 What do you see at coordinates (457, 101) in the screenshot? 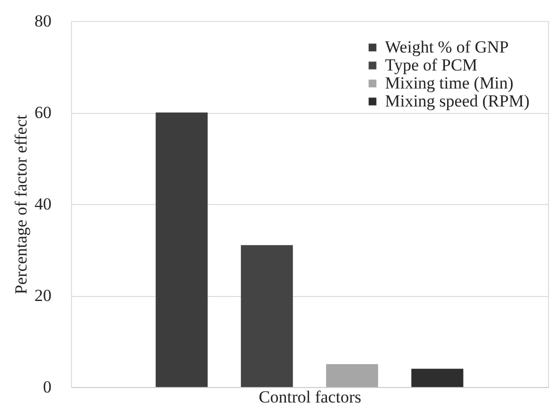
I see `legend-label: Mixing speed (RPM)` at bounding box center [457, 101].